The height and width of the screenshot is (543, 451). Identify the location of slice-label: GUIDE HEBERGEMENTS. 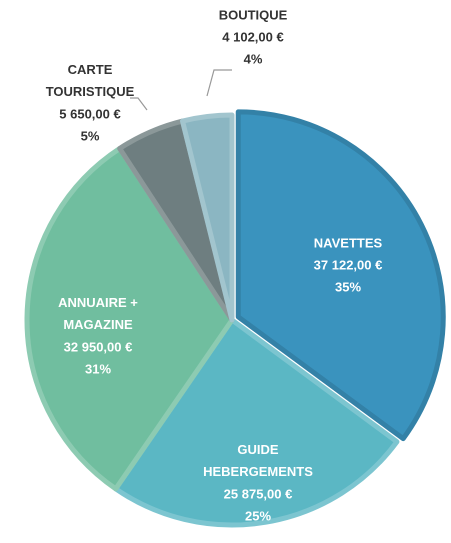
(258, 460).